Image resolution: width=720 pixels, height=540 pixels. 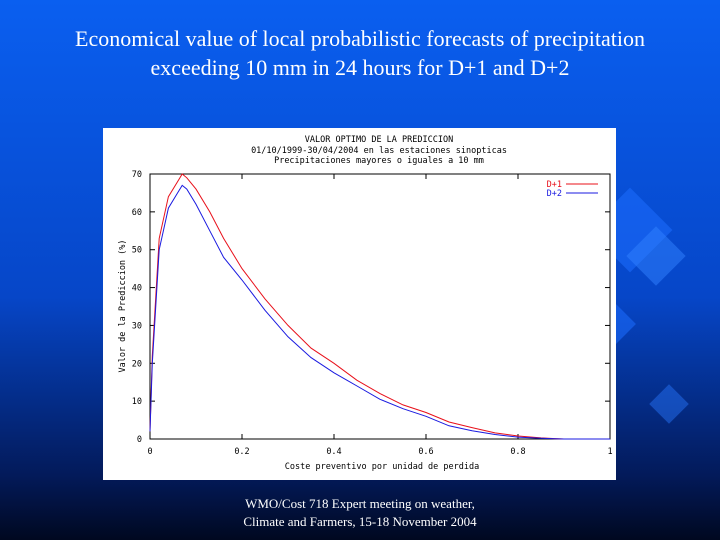 What do you see at coordinates (333, 452) in the screenshot?
I see `x-tick-label: 0.4` at bounding box center [333, 452].